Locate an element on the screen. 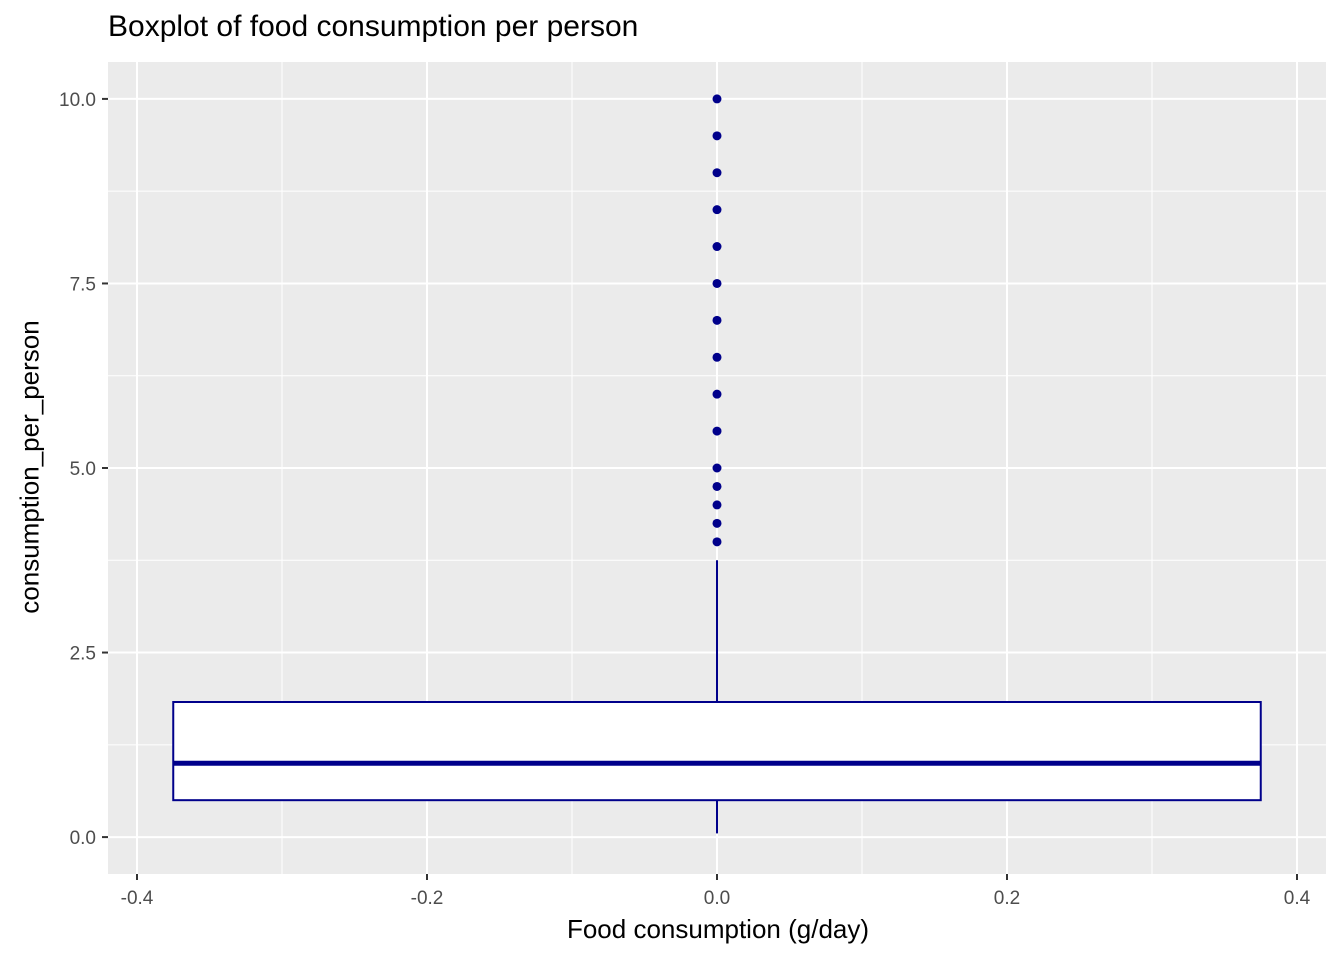 Image resolution: width=1344 pixels, height=960 pixels. x-tick-label: 0.2 is located at coordinates (1007, 898).